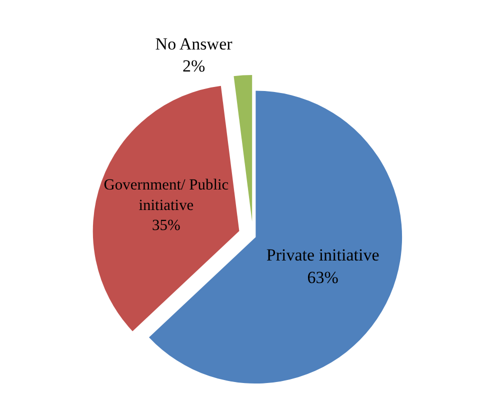  Describe the element at coordinates (166, 195) in the screenshot. I see `slice-label: Government/ Public initiative` at that location.